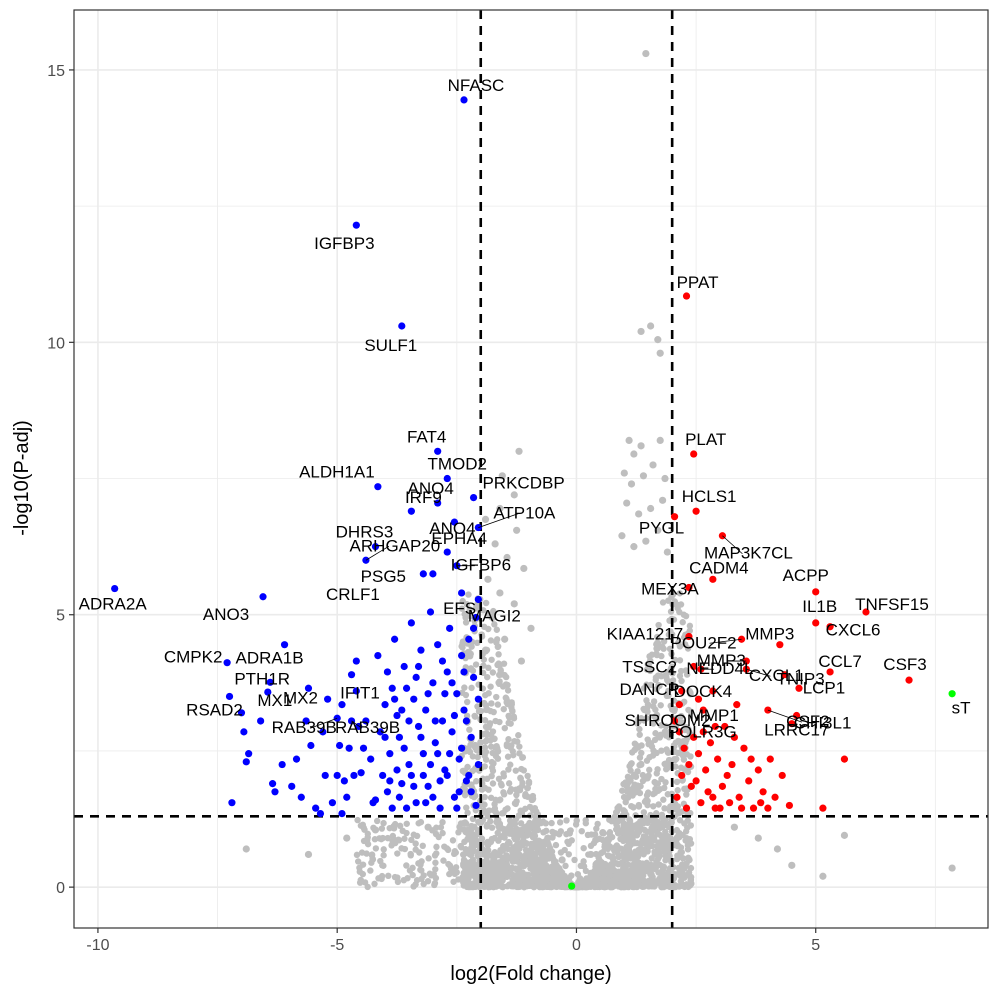 This screenshot has height=1000, width=1000. Describe the element at coordinates (721, 660) in the screenshot. I see `gene-label: MMP3` at that location.